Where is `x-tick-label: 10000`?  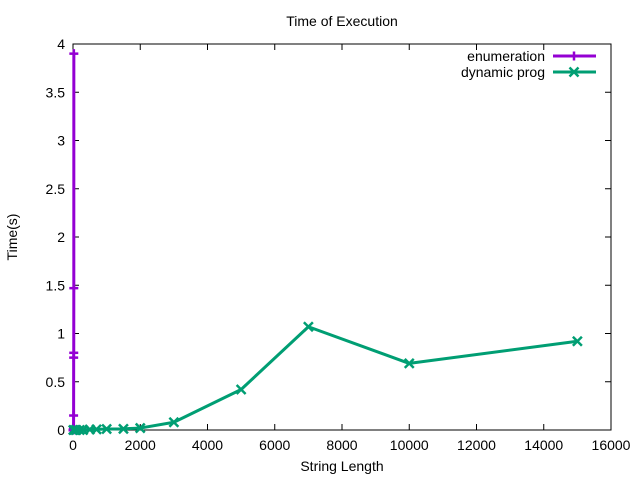
x-tick-label: 10000 is located at coordinates (409, 445).